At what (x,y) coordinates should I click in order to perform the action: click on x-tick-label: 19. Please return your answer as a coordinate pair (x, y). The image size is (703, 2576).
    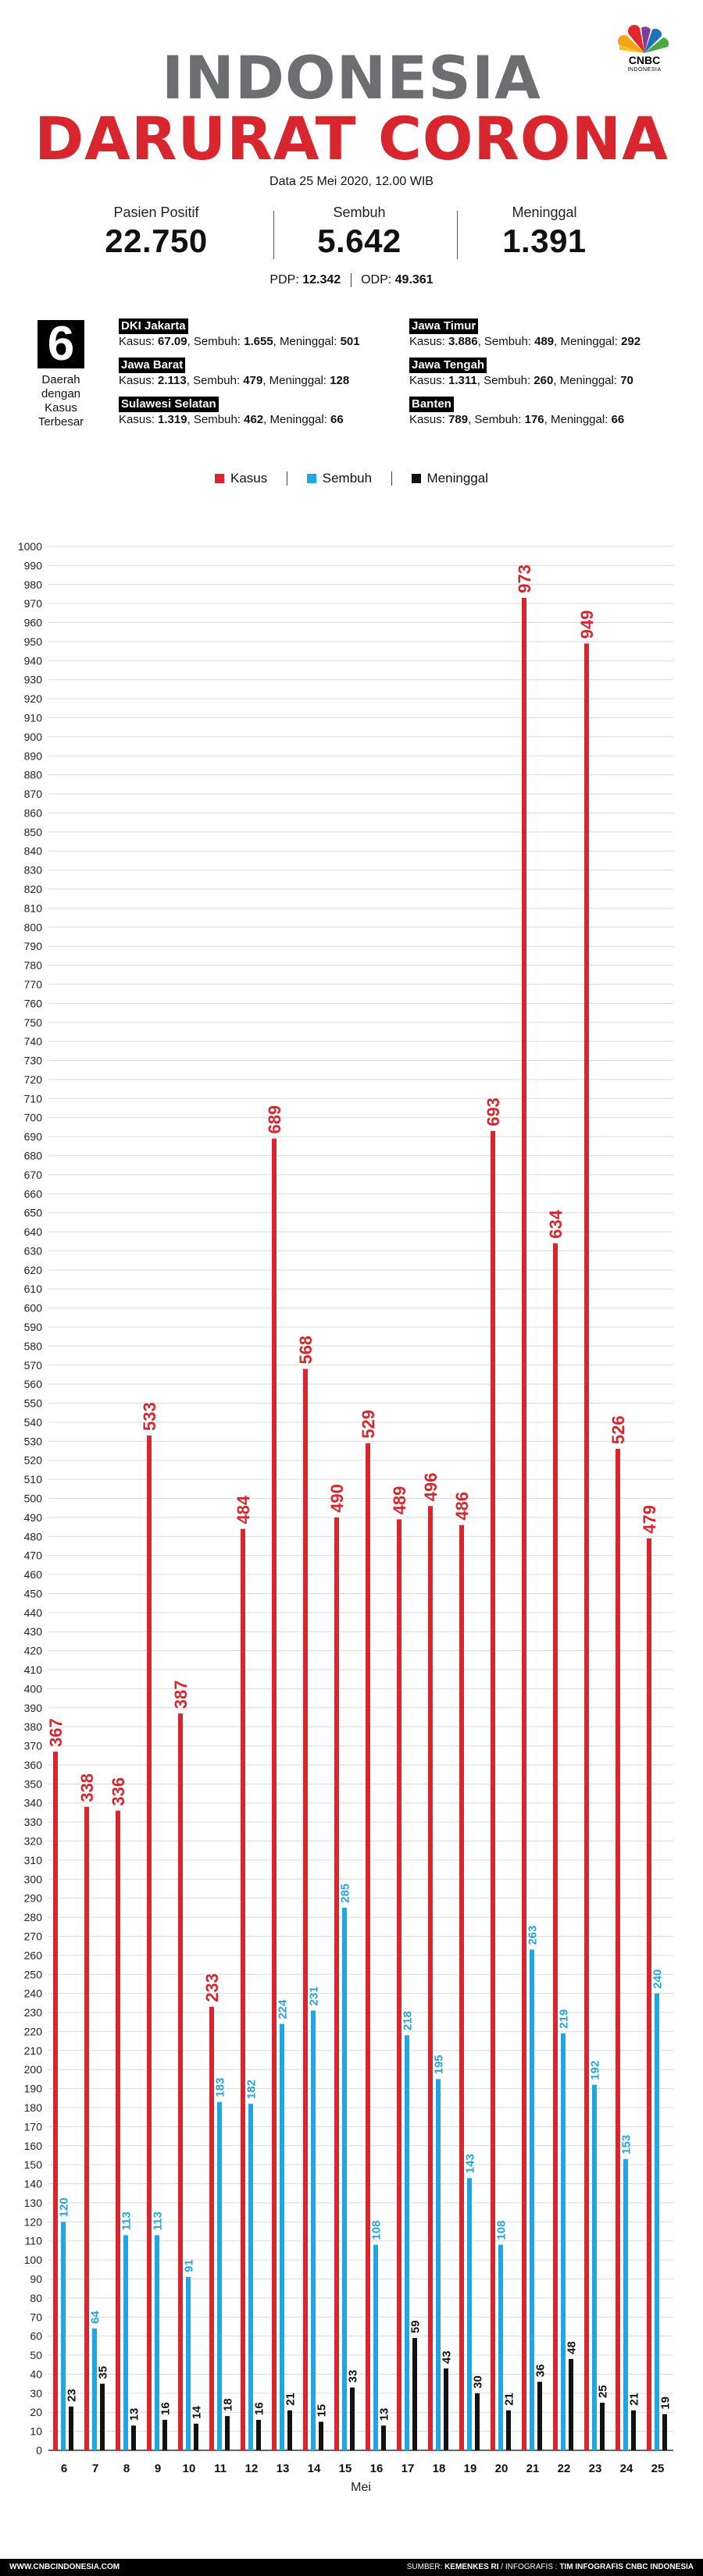
    Looking at the image, I should click on (470, 2468).